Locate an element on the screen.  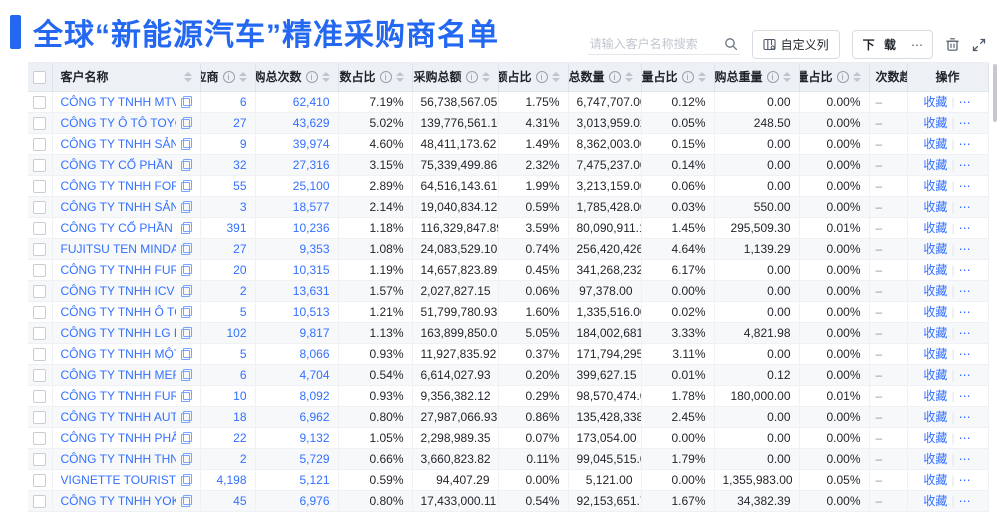
select-all-checkbox is located at coordinates (40, 77).